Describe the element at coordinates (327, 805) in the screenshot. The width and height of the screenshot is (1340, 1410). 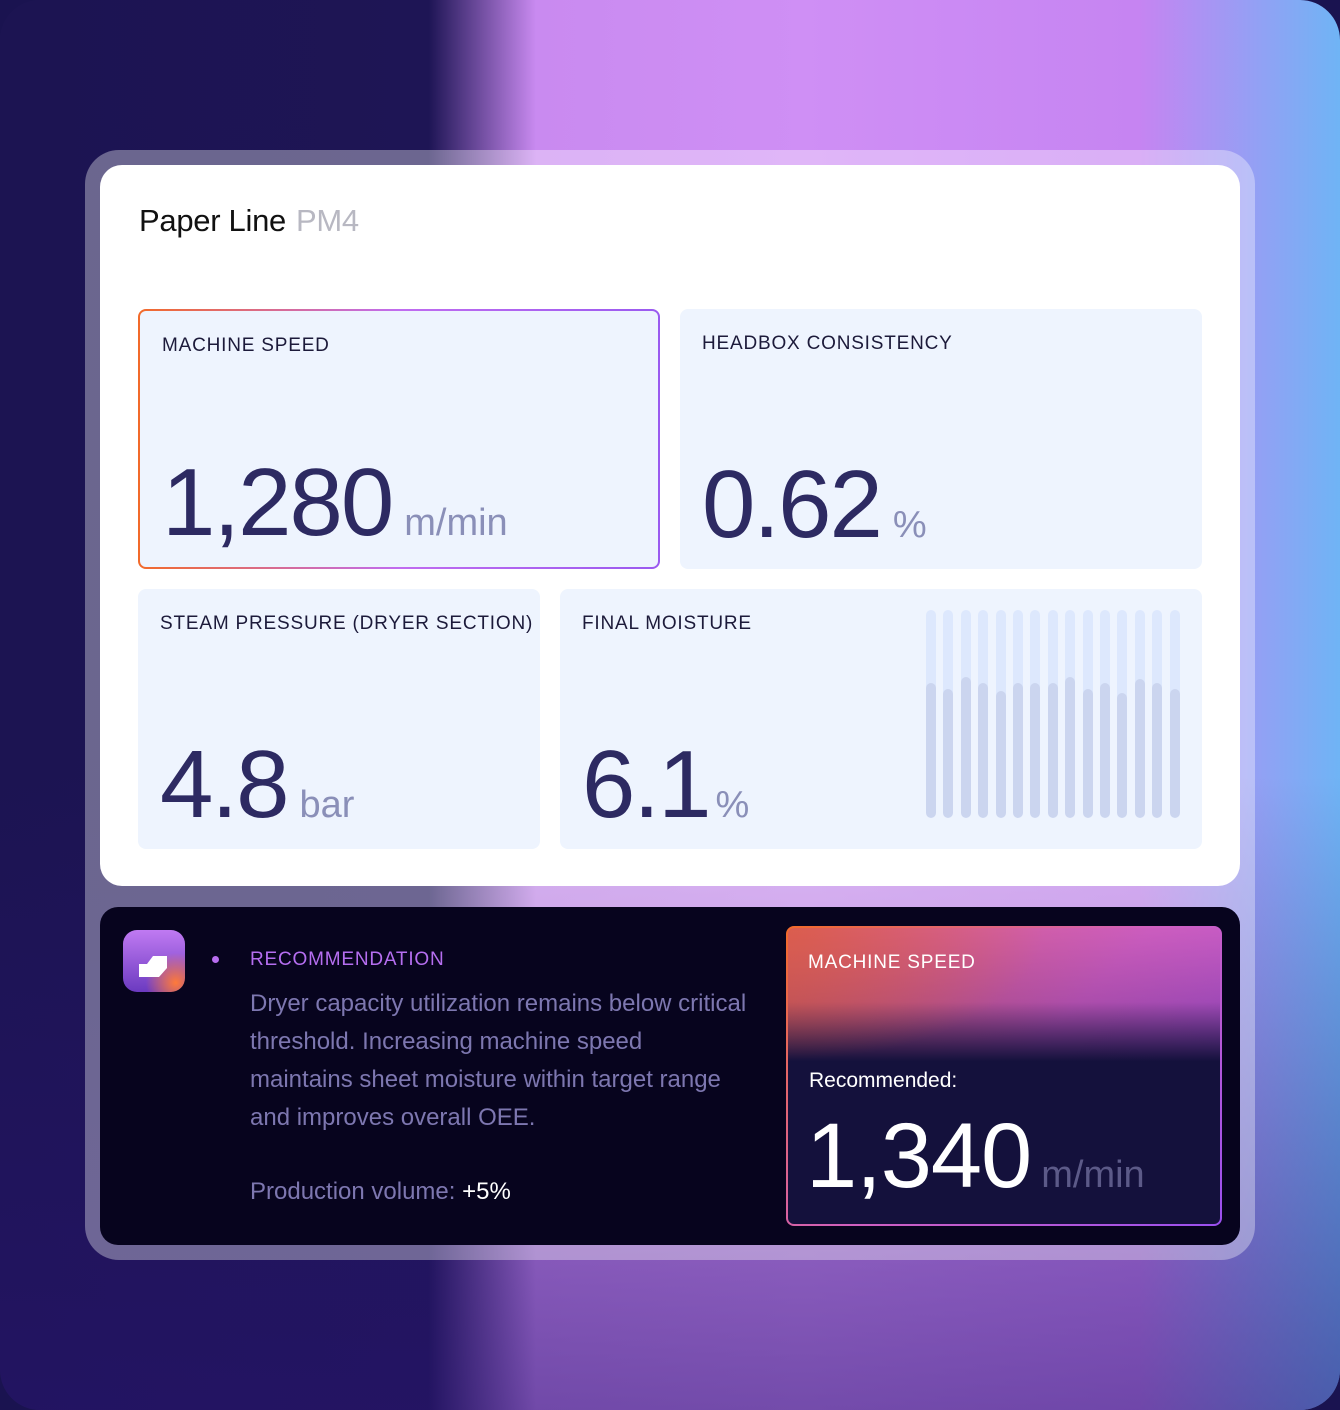
I see `unit-text: bar` at that location.